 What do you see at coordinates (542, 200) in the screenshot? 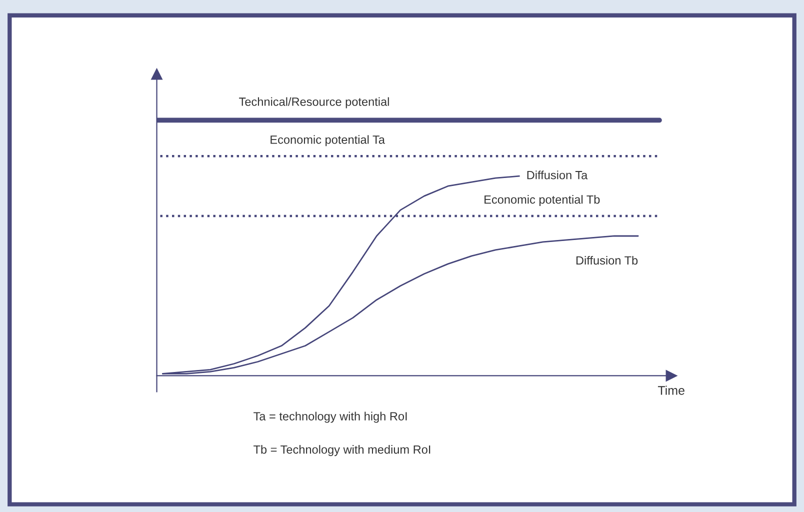
I see `ref-line-label: Economic potential Tb` at bounding box center [542, 200].